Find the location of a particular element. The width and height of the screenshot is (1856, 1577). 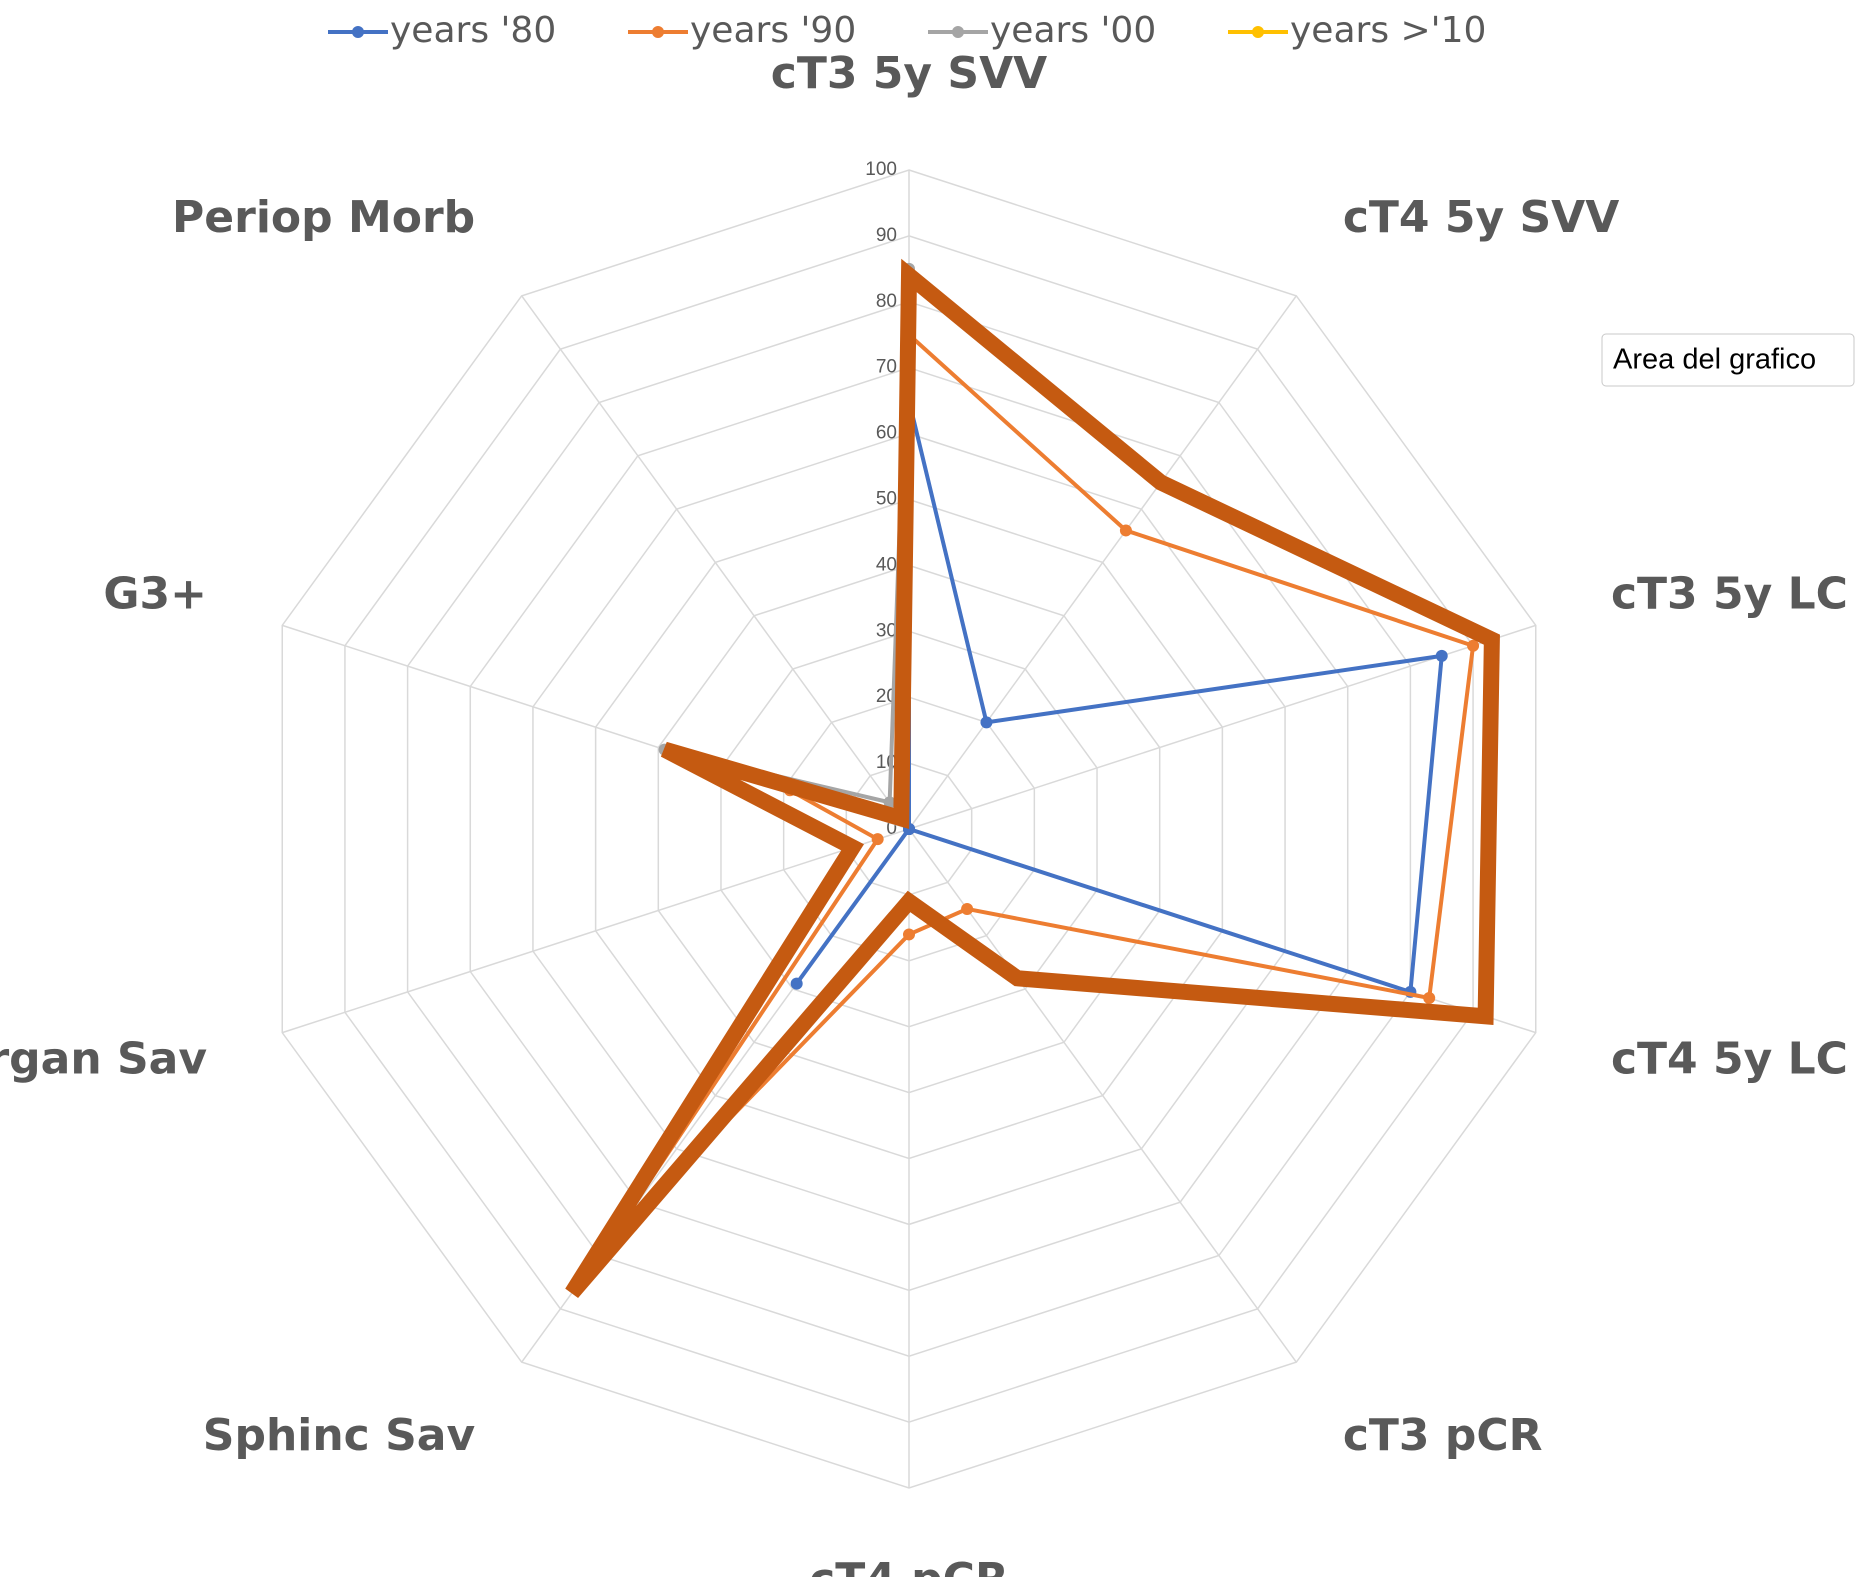

y-tick-label: 90 is located at coordinates (886, 235).